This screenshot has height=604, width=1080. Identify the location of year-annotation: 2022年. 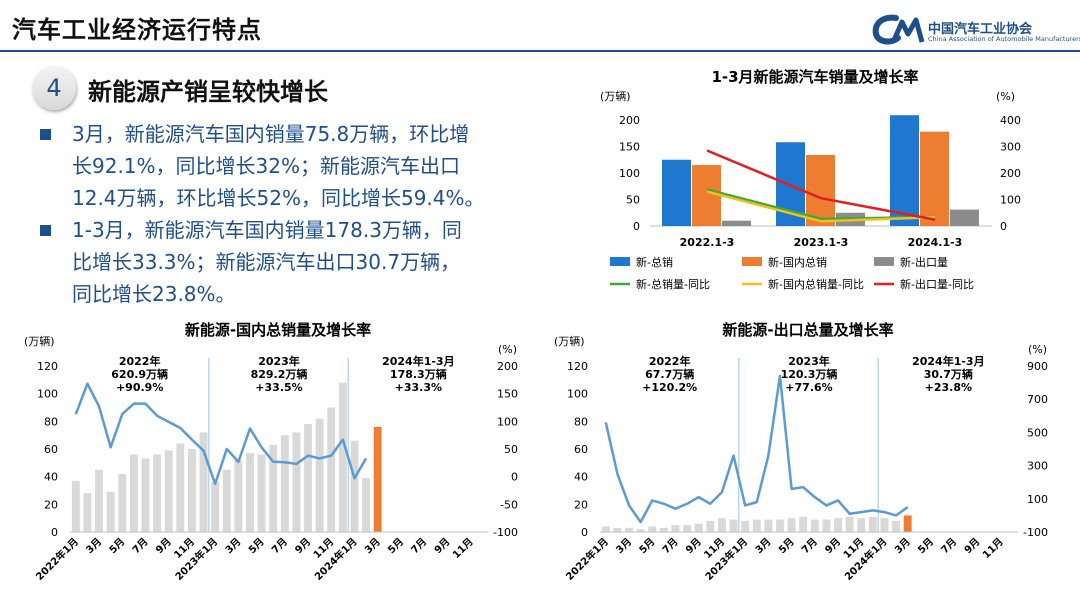
(670, 361).